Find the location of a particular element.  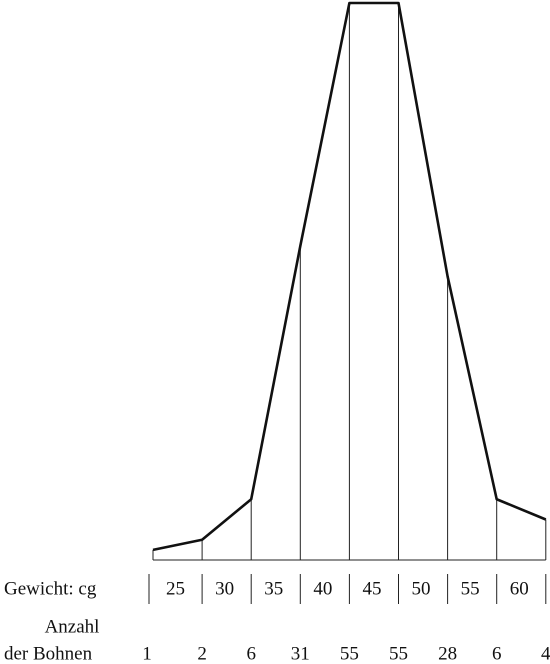

count-value: 1 is located at coordinates (147, 653).